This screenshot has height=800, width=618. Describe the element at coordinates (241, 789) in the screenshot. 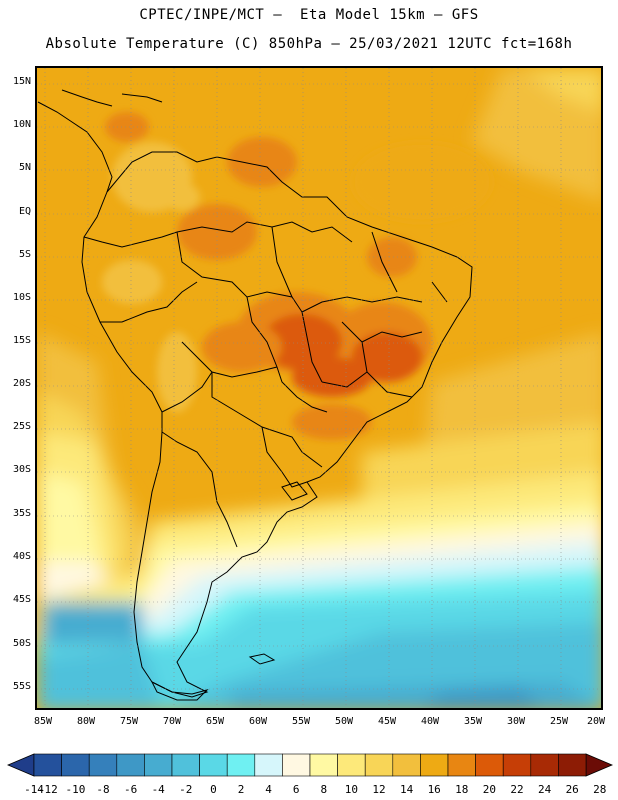

I see `colorbar-tick-label: 2` at that location.